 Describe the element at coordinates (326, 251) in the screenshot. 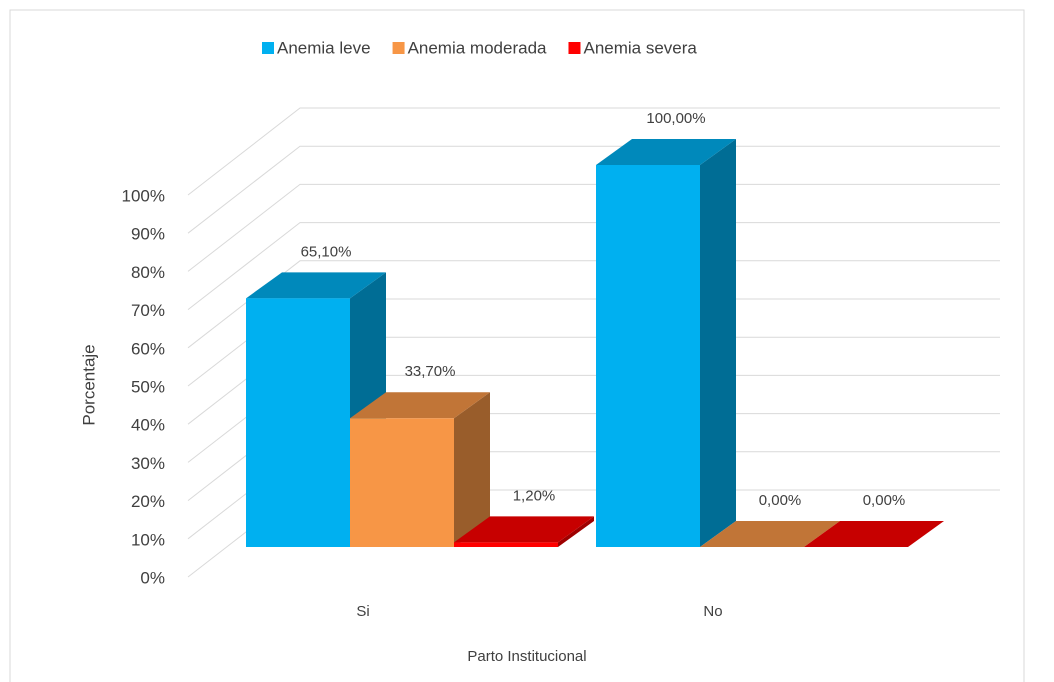

I see `data-label: 65,10%` at that location.